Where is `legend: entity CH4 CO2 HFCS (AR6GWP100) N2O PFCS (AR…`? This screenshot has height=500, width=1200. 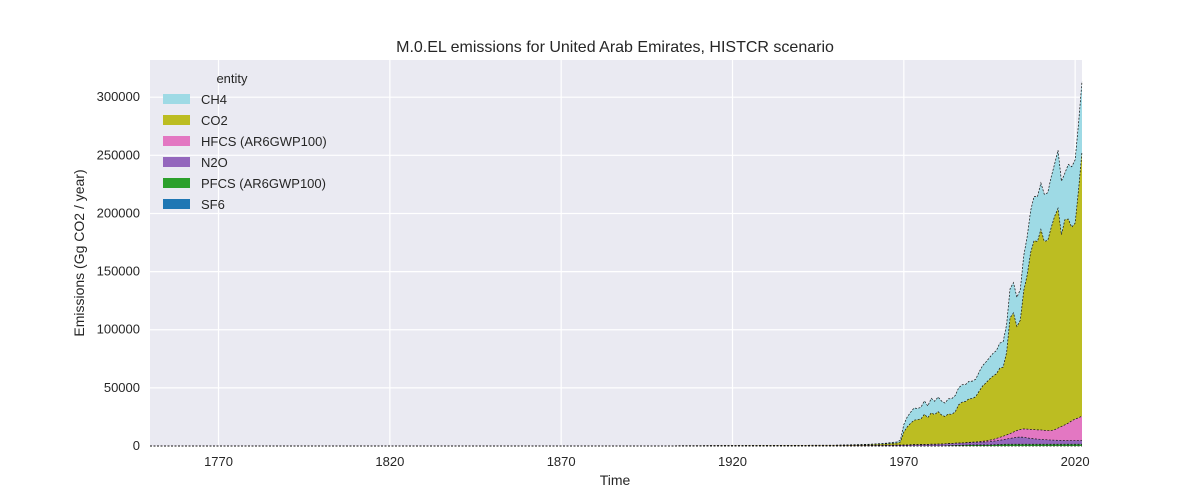 legend: entity CH4 CO2 HFCS (AR6GWP100) N2O PFCS (AR… is located at coordinates (245, 141).